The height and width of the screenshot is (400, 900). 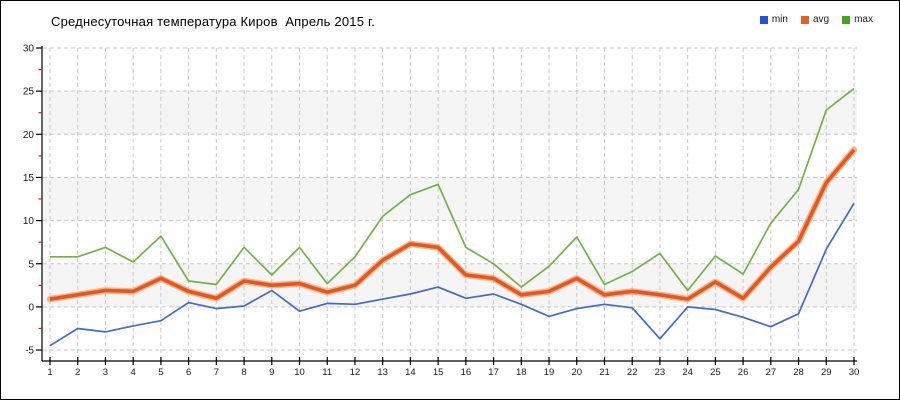 I want to click on min-swatch-icon, so click(x=763, y=19).